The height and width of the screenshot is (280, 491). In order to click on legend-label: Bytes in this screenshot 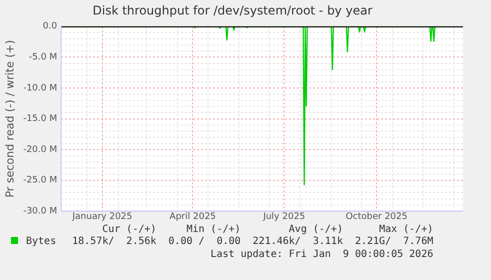, I will do `click(41, 241)`.